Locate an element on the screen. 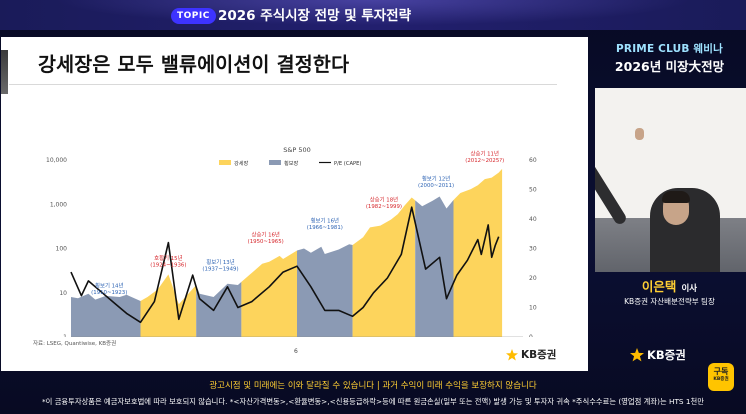 Image resolution: width=746 pixels, height=414 pixels. y-left-tick-label: 10 is located at coordinates (63, 293).